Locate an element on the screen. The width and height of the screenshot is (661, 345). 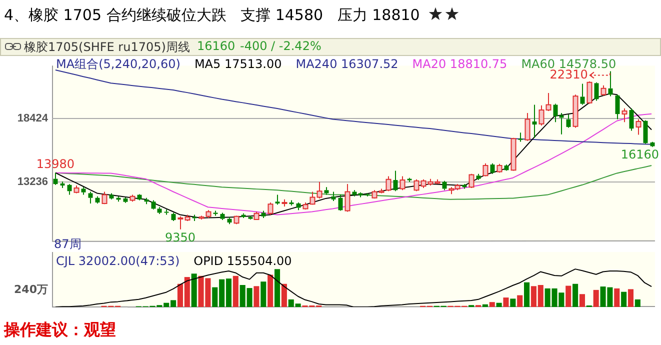
text: MA20 18810.75 is located at coordinates (460, 64).